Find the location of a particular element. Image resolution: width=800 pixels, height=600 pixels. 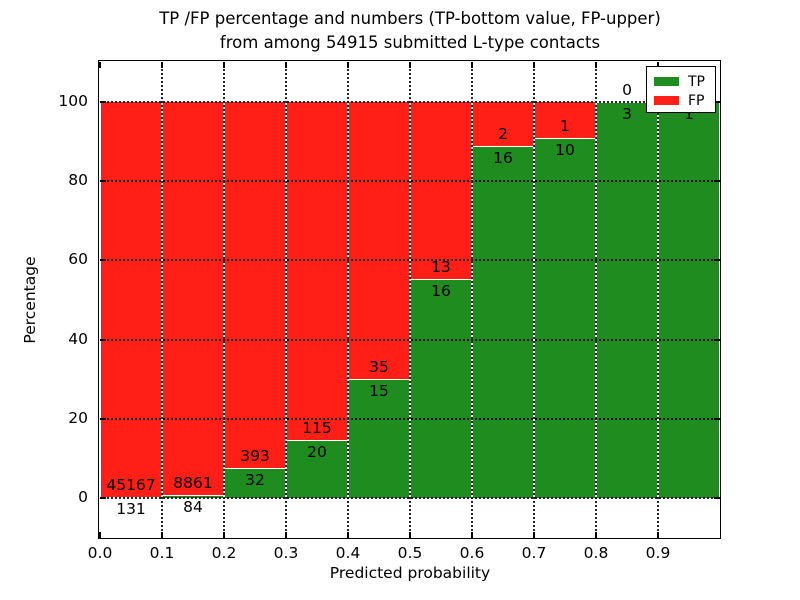

legend-entry-fp: FP is located at coordinates (684, 100).